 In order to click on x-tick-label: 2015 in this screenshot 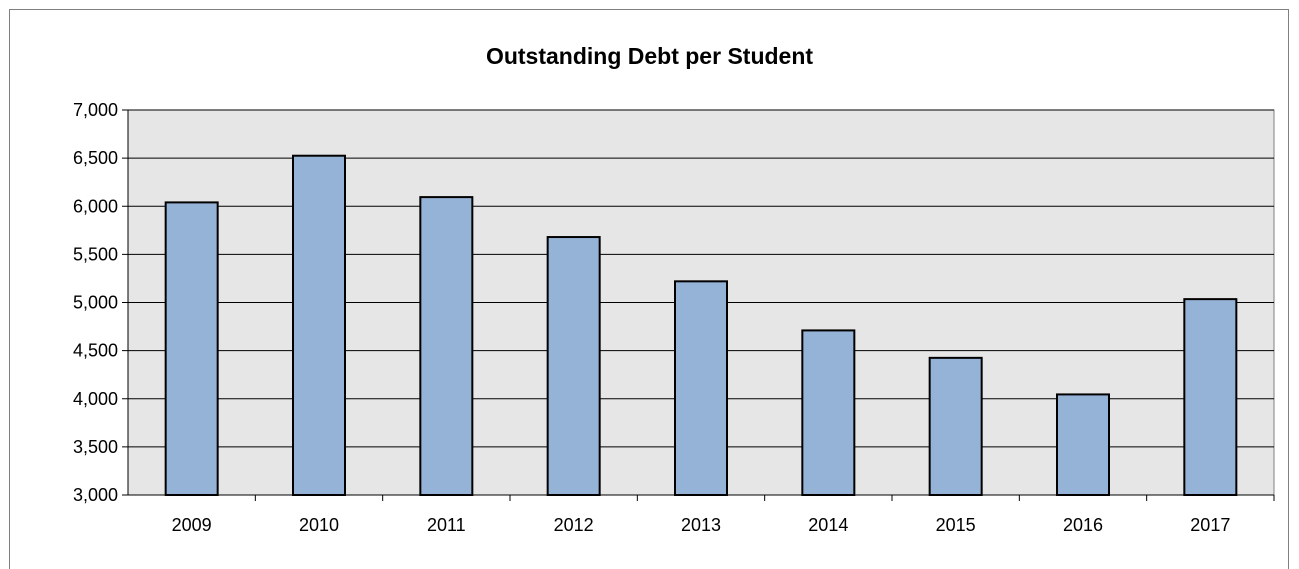, I will do `click(956, 525)`.